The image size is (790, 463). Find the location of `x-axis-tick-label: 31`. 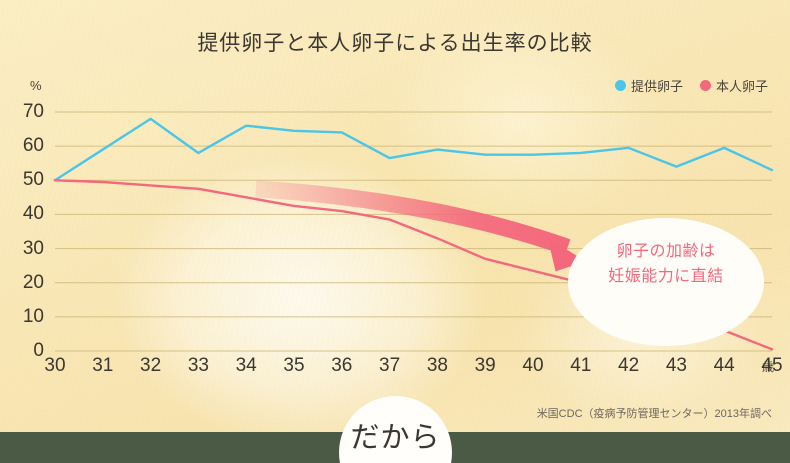

x-axis-tick-label: 31 is located at coordinates (103, 365).